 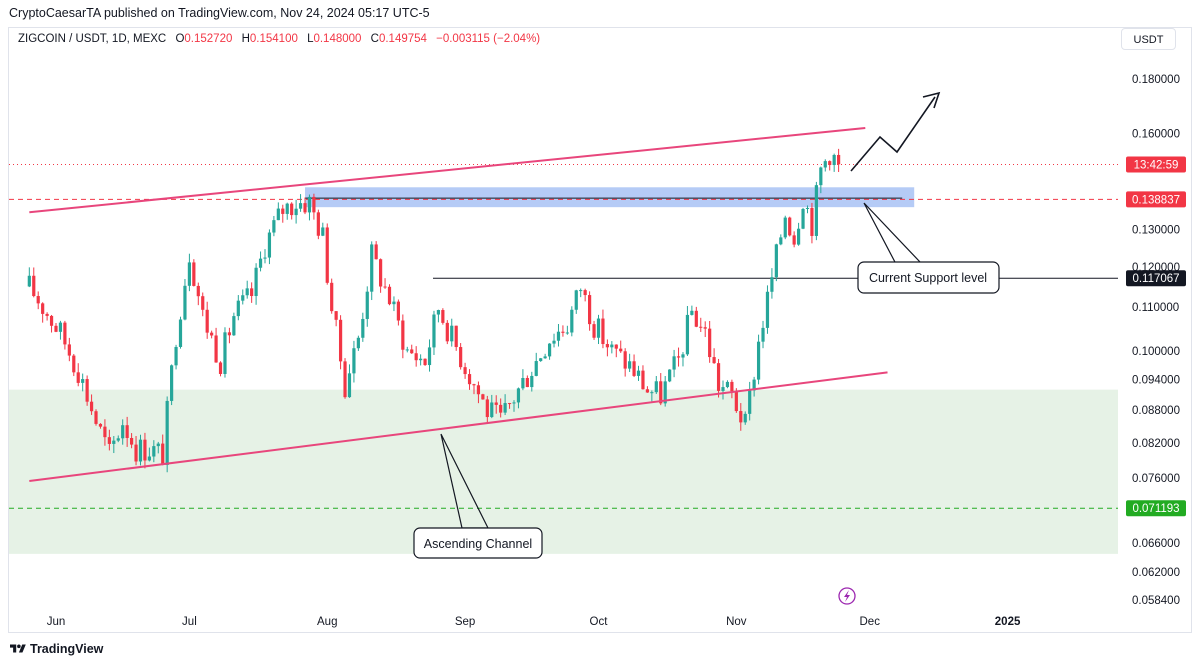 I want to click on channel-lower-line, so click(x=458, y=427).